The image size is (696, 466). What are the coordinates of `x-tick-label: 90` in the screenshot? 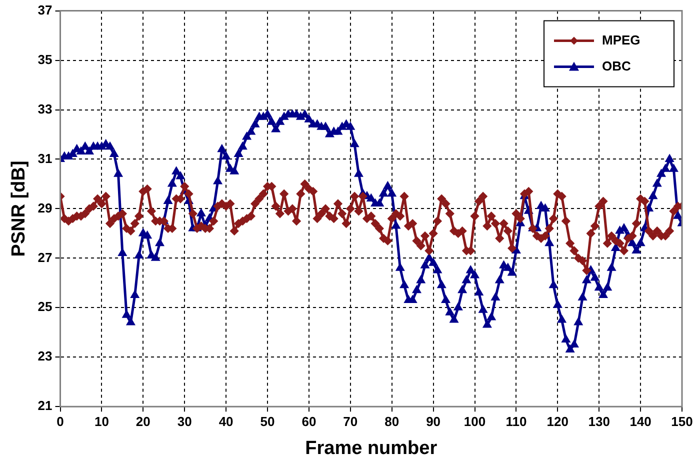 It's located at (433, 421).